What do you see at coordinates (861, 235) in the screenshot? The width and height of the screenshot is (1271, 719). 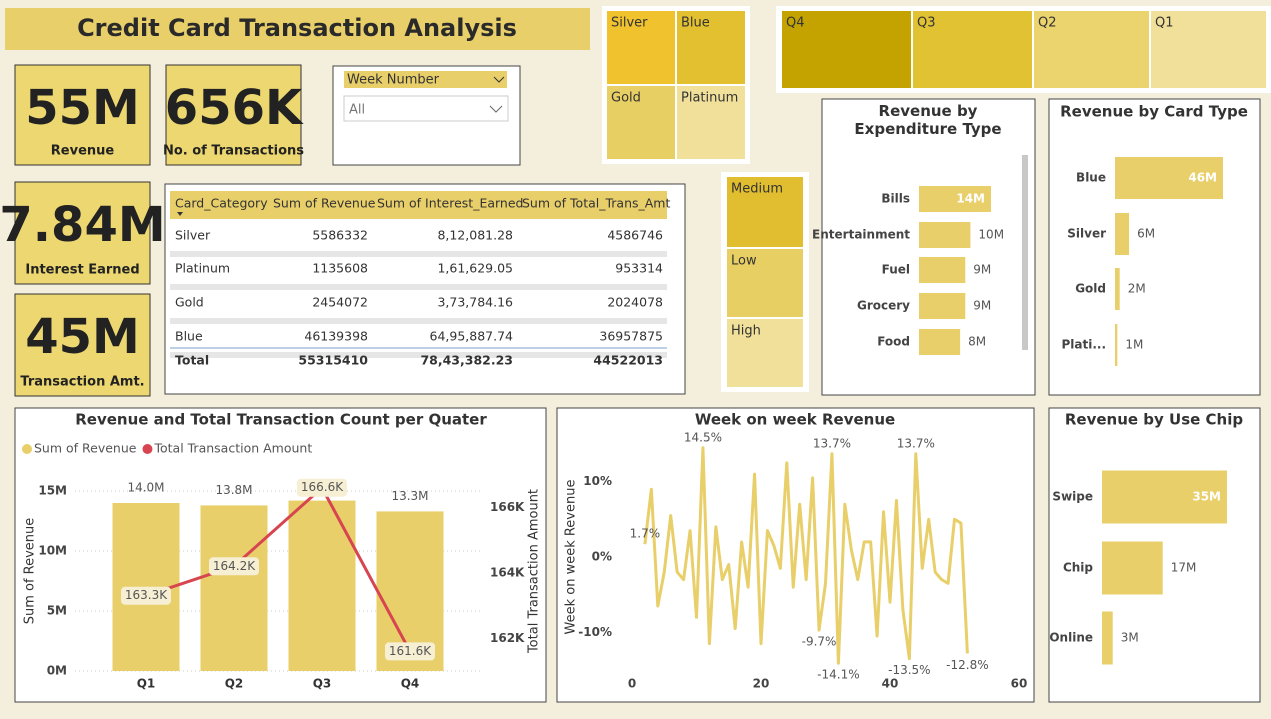 I see `category-label: Entertainment` at bounding box center [861, 235].